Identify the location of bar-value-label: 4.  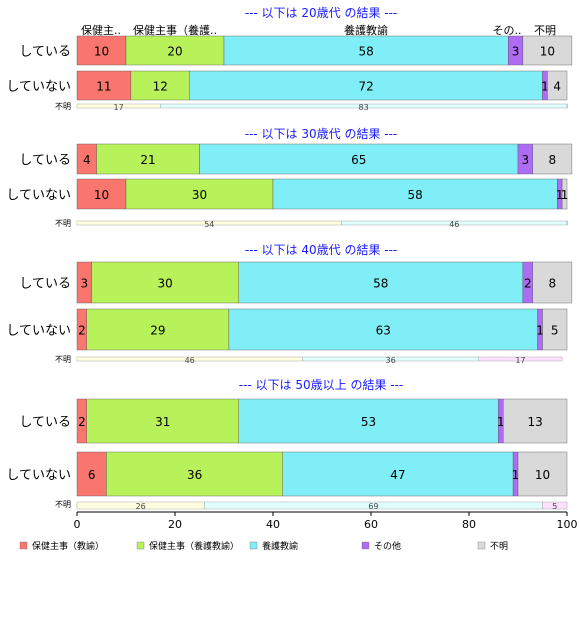
(557, 87).